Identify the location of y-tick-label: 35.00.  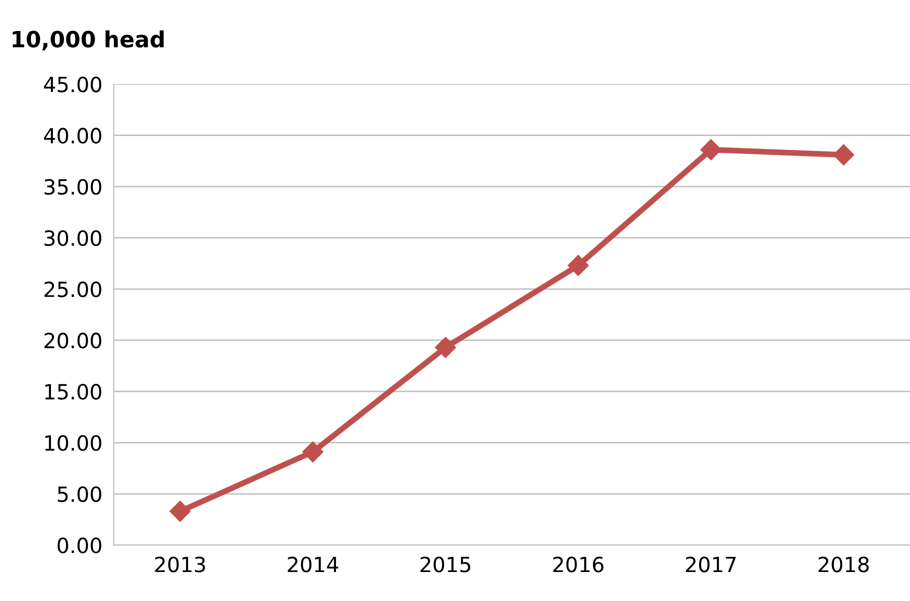
(73, 187).